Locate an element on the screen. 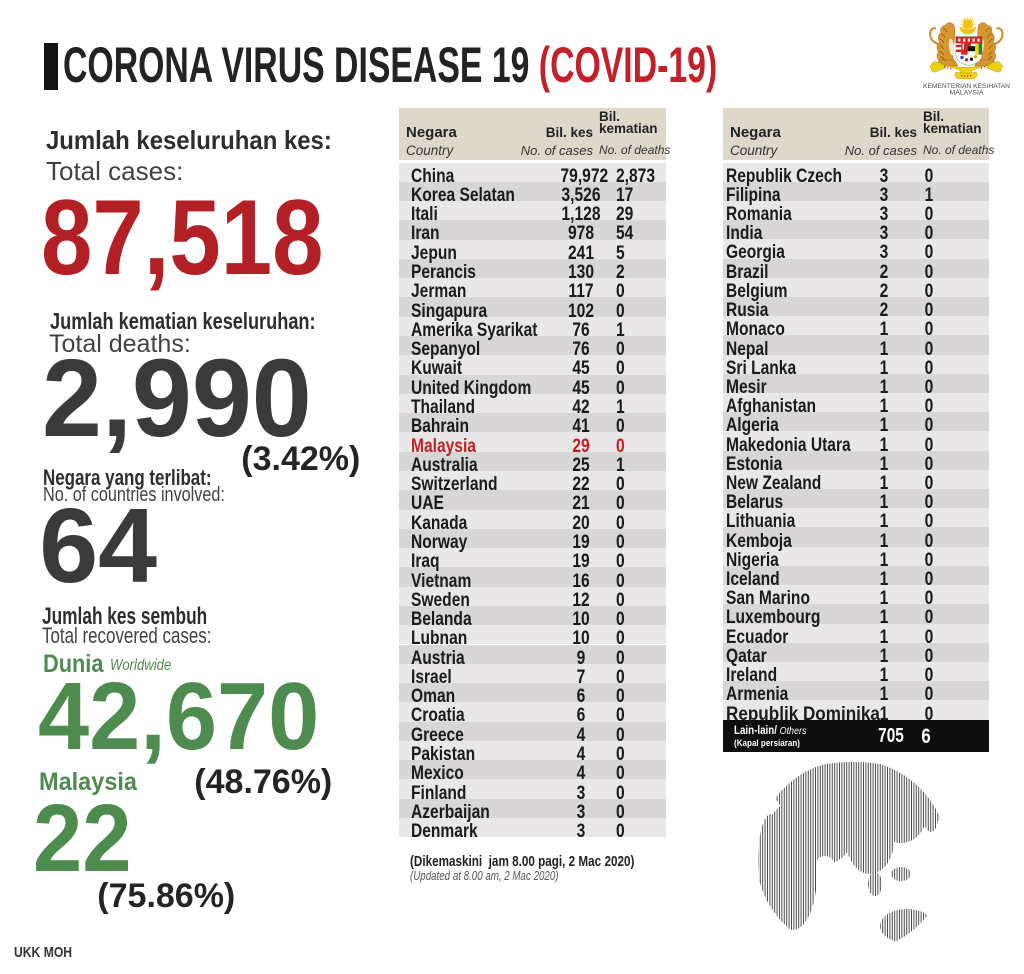 This screenshot has width=1024, height=974. svg-text: MALAYSIA is located at coordinates (967, 94).